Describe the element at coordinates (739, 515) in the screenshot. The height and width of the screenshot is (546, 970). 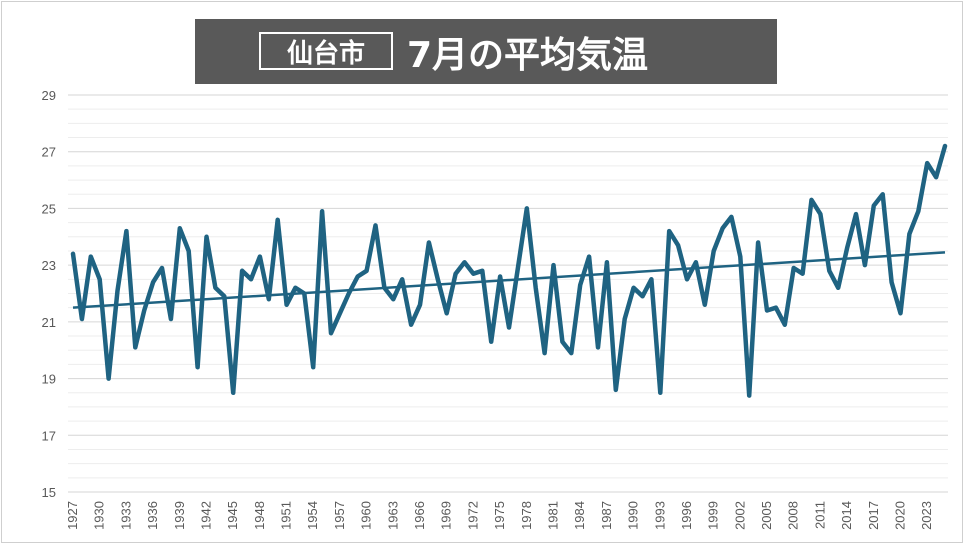
I see `x-tick-label: 2002` at that location.